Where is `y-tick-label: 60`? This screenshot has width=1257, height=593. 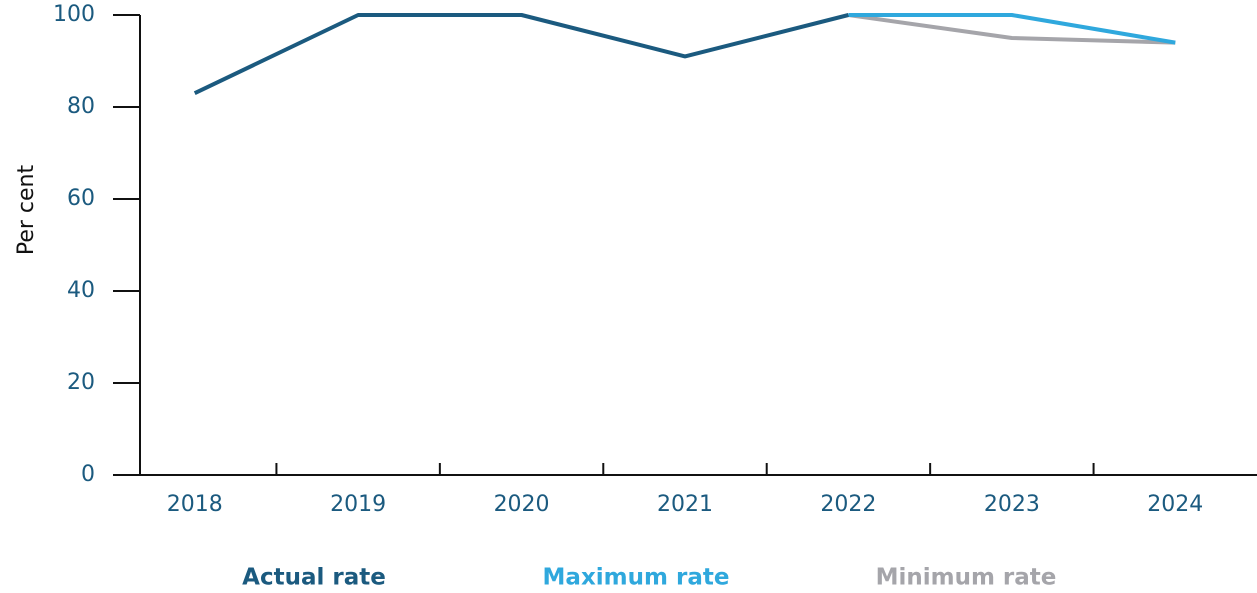
y-tick-label: 60 is located at coordinates (81, 198).